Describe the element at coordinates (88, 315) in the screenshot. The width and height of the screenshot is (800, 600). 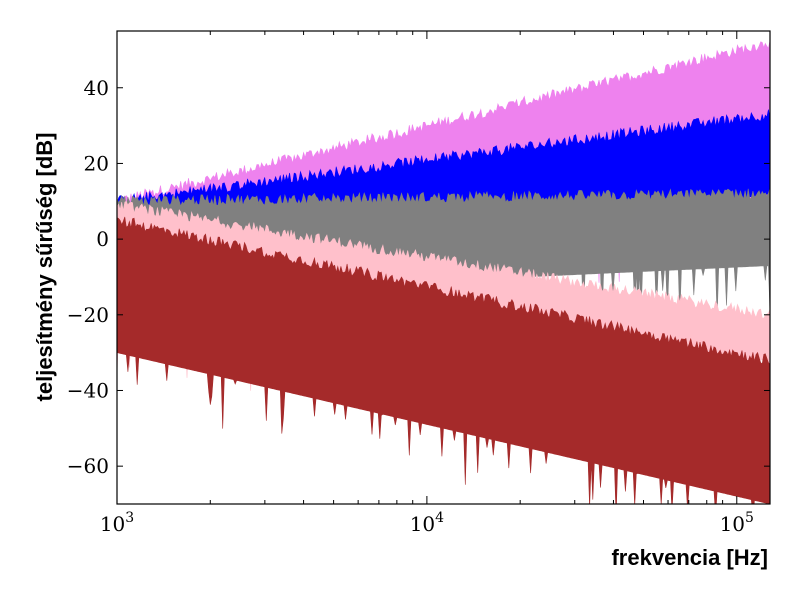
I see `y-tick-label-3: −20` at that location.